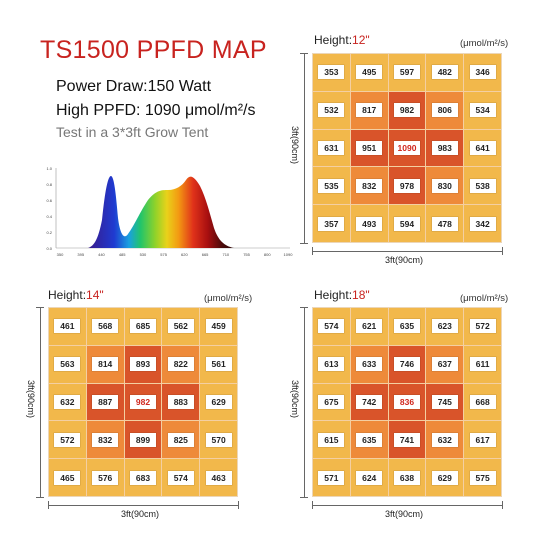 Image resolution: width=550 pixels, height=550 pixels. What do you see at coordinates (331, 223) in the screenshot?
I see `ppfd-value: 357` at bounding box center [331, 223].